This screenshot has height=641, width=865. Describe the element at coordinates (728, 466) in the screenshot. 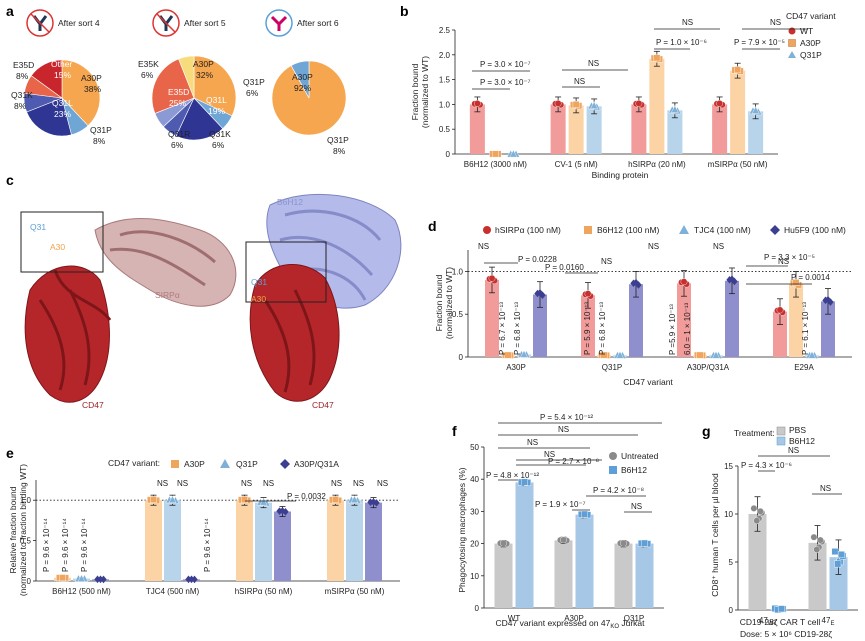

I see `y-tick-label: 15` at that location.